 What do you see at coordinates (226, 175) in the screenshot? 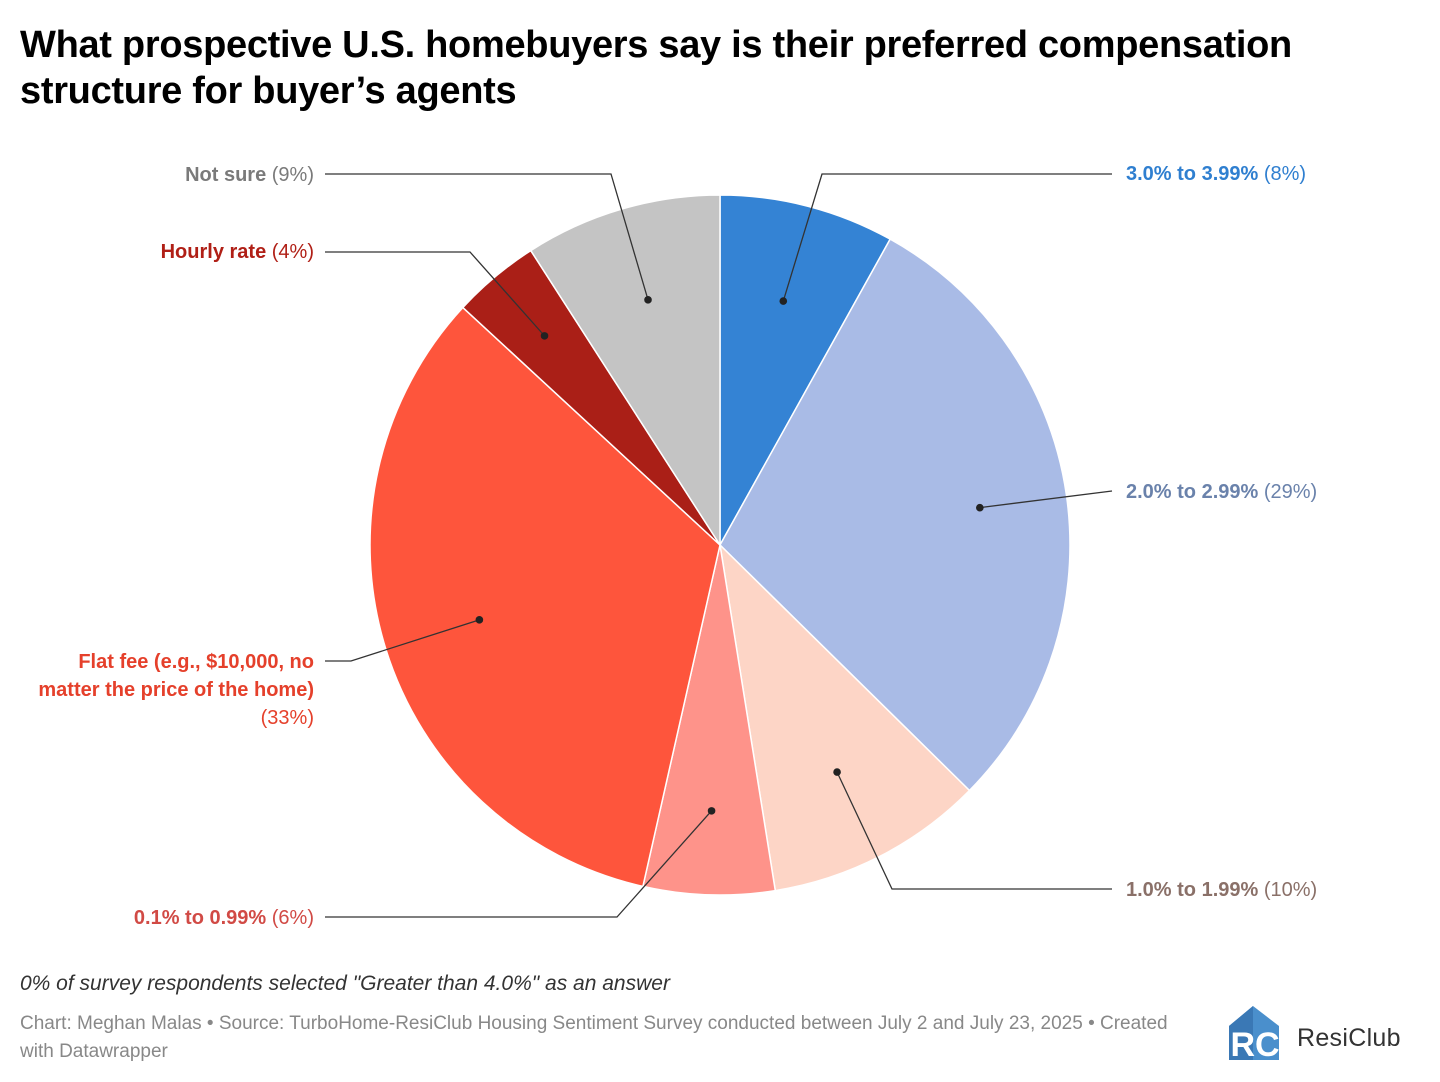
I see `label-name: Not sure` at bounding box center [226, 175].